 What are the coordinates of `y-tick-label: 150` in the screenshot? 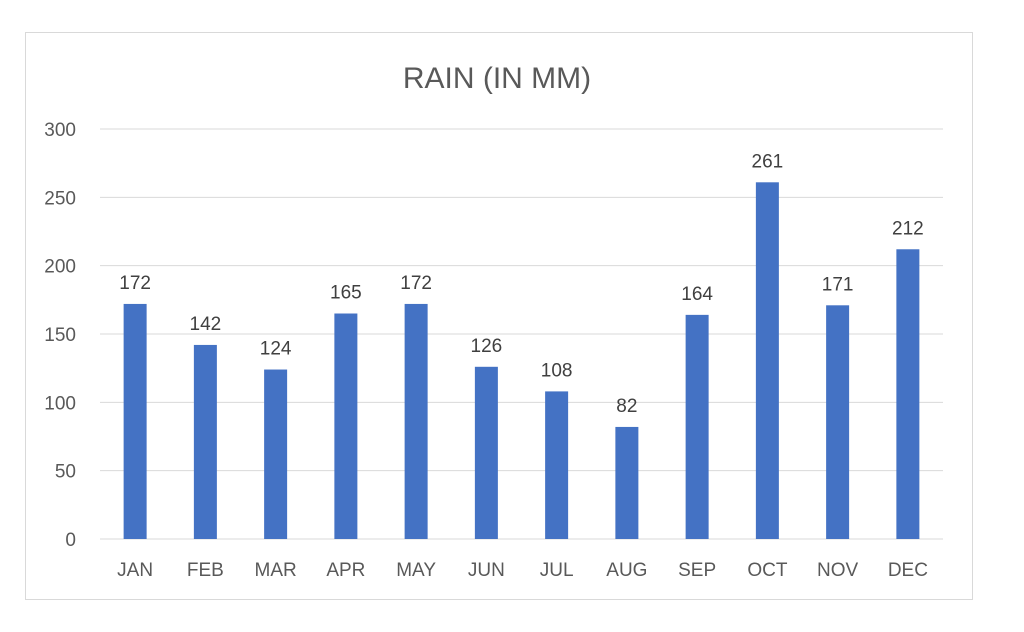 It's located at (60, 335).